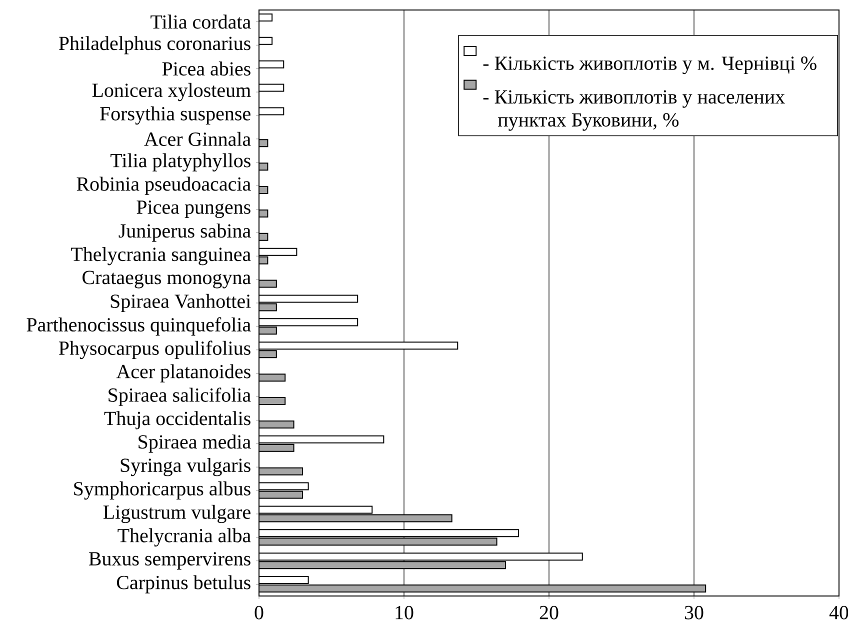  I want to click on y-tick-label: Juniperus sabina, so click(184, 233).